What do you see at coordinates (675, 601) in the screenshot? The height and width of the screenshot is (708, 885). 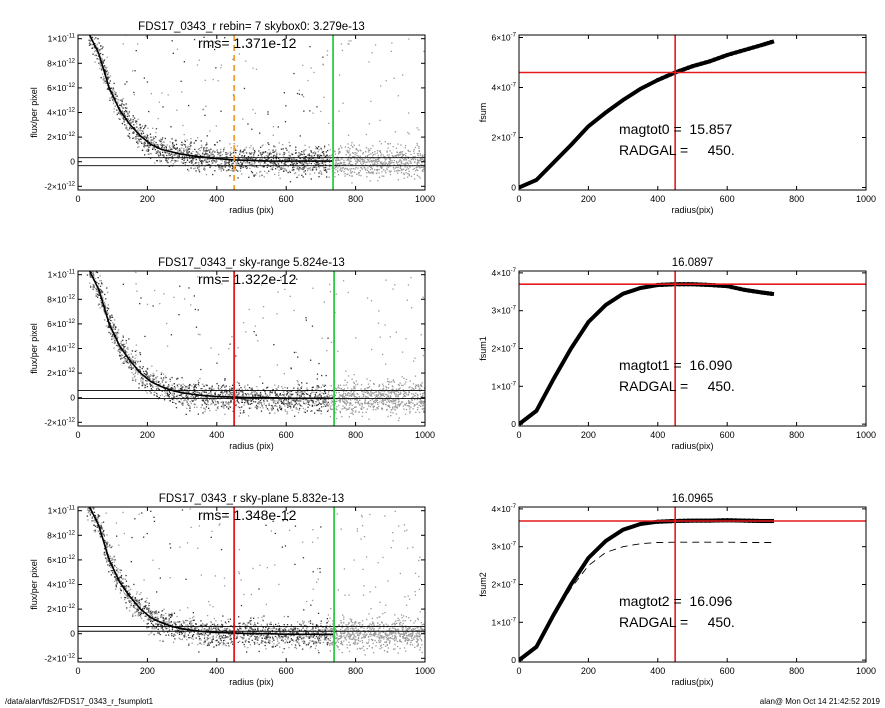 I see `magtot-annotation: magtot2 = 16.096` at bounding box center [675, 601].